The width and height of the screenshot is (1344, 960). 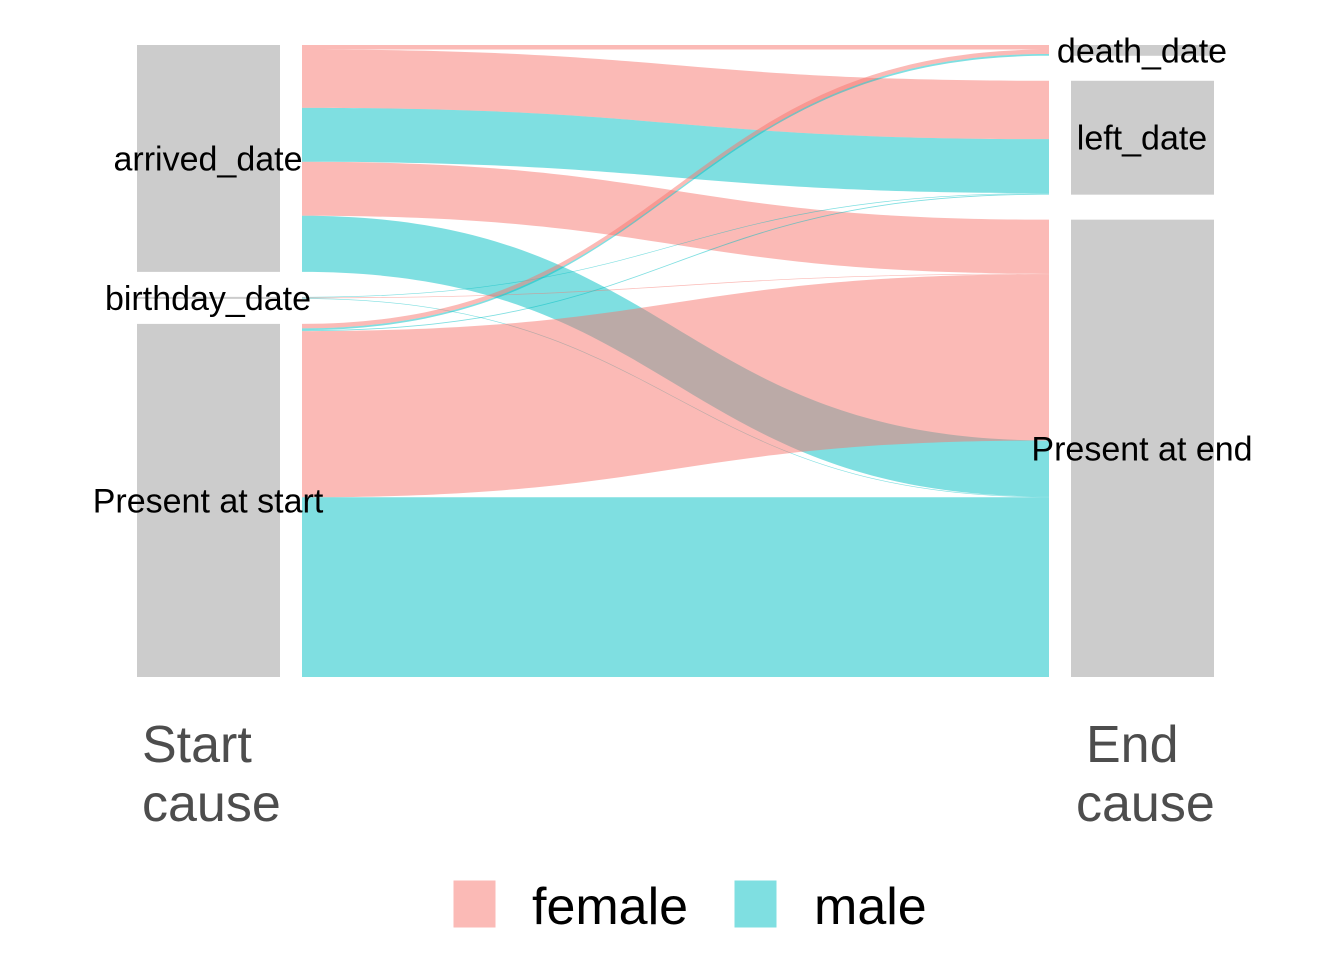 What do you see at coordinates (675, 587) in the screenshot?
I see `flow-present-at-start-to-present-at-end-male` at bounding box center [675, 587].